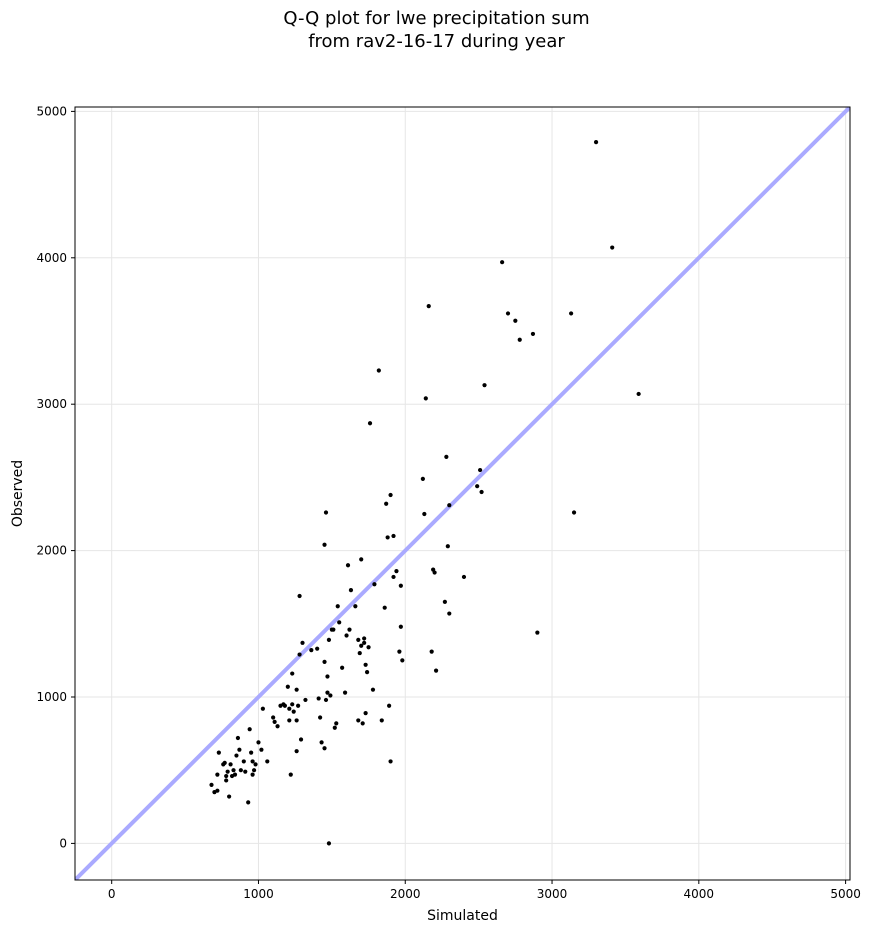  What do you see at coordinates (845, 894) in the screenshot?
I see `x-tick-label: 5000` at bounding box center [845, 894].